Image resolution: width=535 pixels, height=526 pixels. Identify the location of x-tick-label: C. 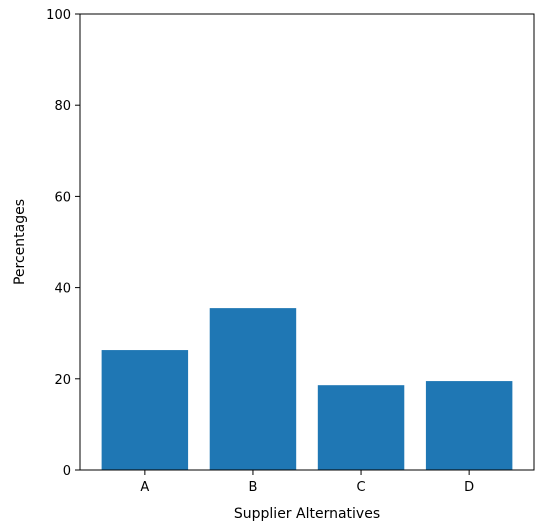
(361, 487).